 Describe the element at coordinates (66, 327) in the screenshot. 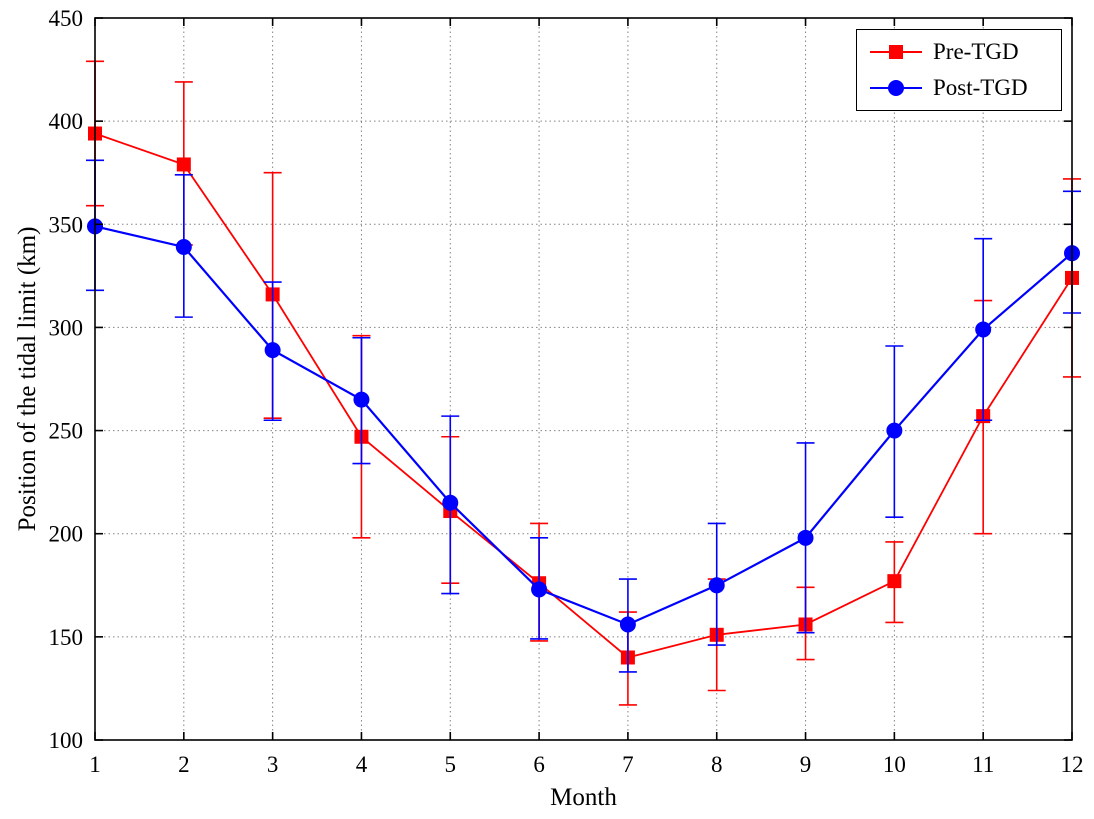

I see `y-tick-label: 300` at that location.